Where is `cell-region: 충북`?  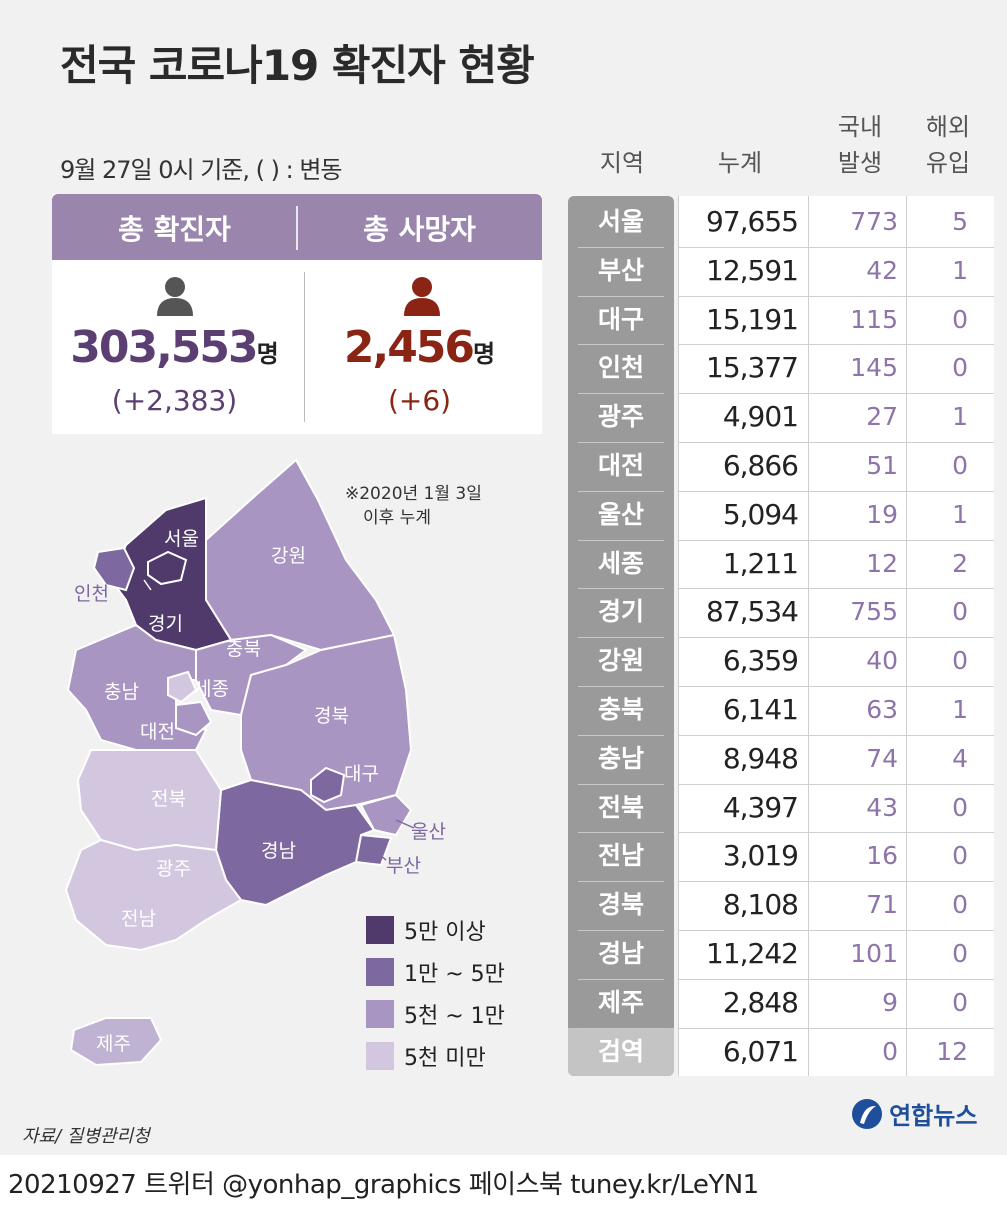 cell-region: 충북 is located at coordinates (620, 709).